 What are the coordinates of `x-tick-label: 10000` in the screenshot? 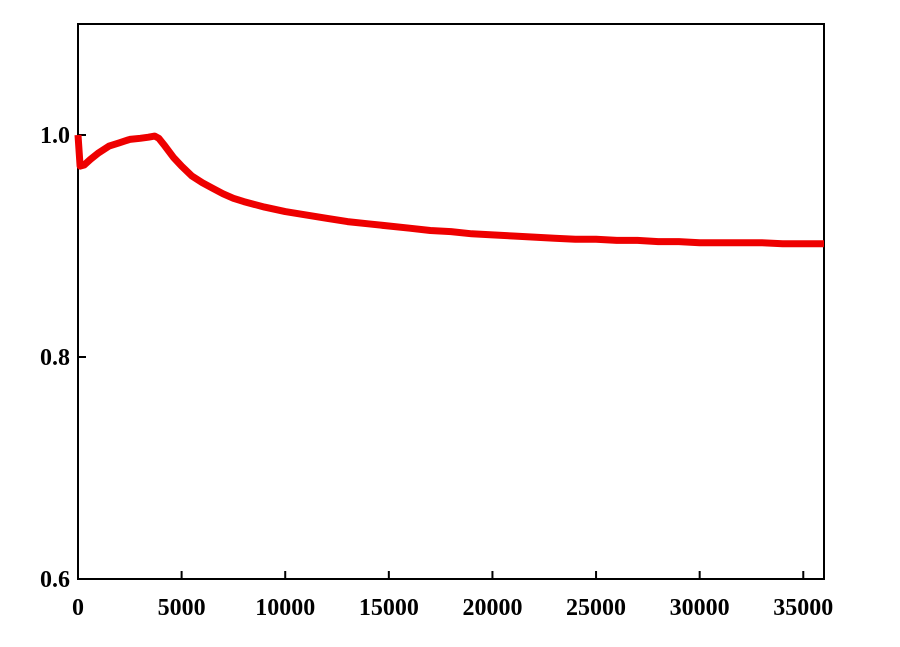 It's located at (285, 608).